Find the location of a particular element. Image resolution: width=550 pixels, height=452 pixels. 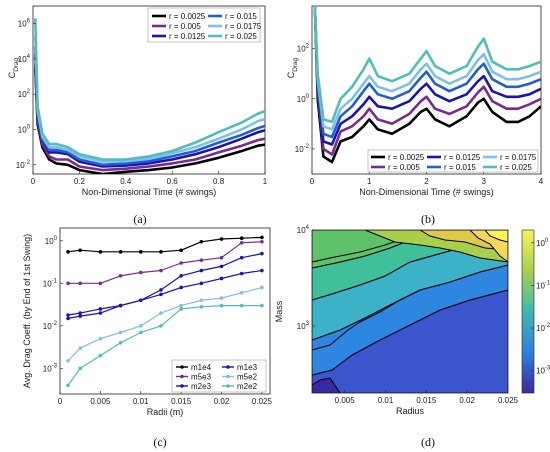

panel-caption: (c) is located at coordinates (159, 442).